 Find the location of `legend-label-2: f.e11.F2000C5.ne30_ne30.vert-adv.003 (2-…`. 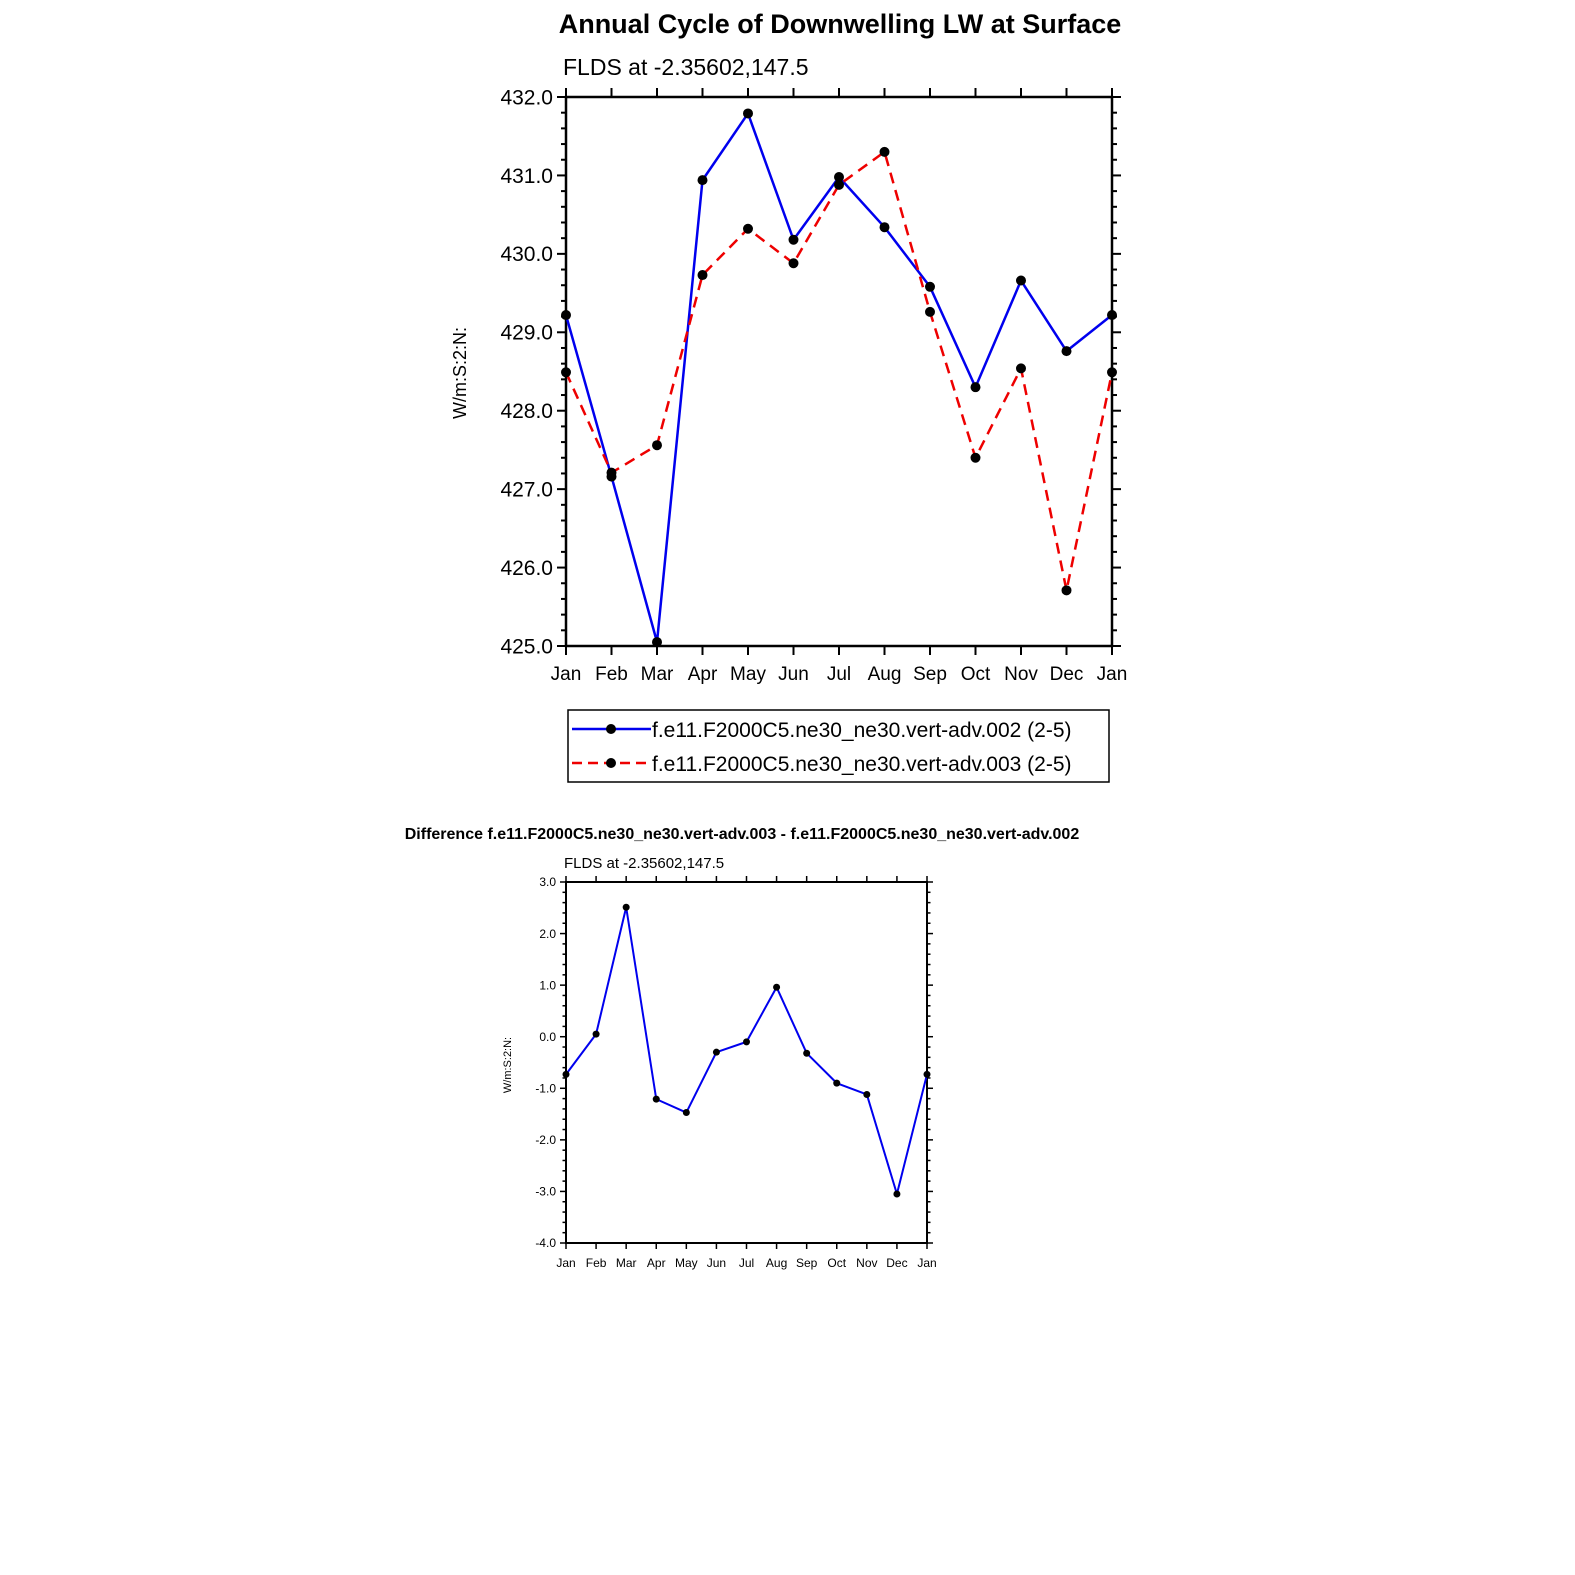

legend-label-2: f.e11.F2000C5.ne30_ne30.vert-adv.003 (2-… is located at coordinates (862, 764).